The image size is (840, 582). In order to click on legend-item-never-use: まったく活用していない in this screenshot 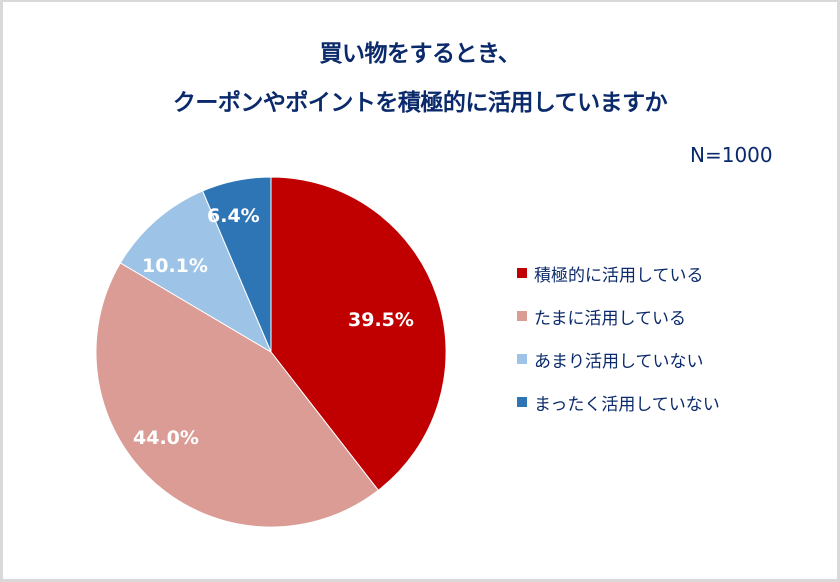, I will do `click(618, 403)`.